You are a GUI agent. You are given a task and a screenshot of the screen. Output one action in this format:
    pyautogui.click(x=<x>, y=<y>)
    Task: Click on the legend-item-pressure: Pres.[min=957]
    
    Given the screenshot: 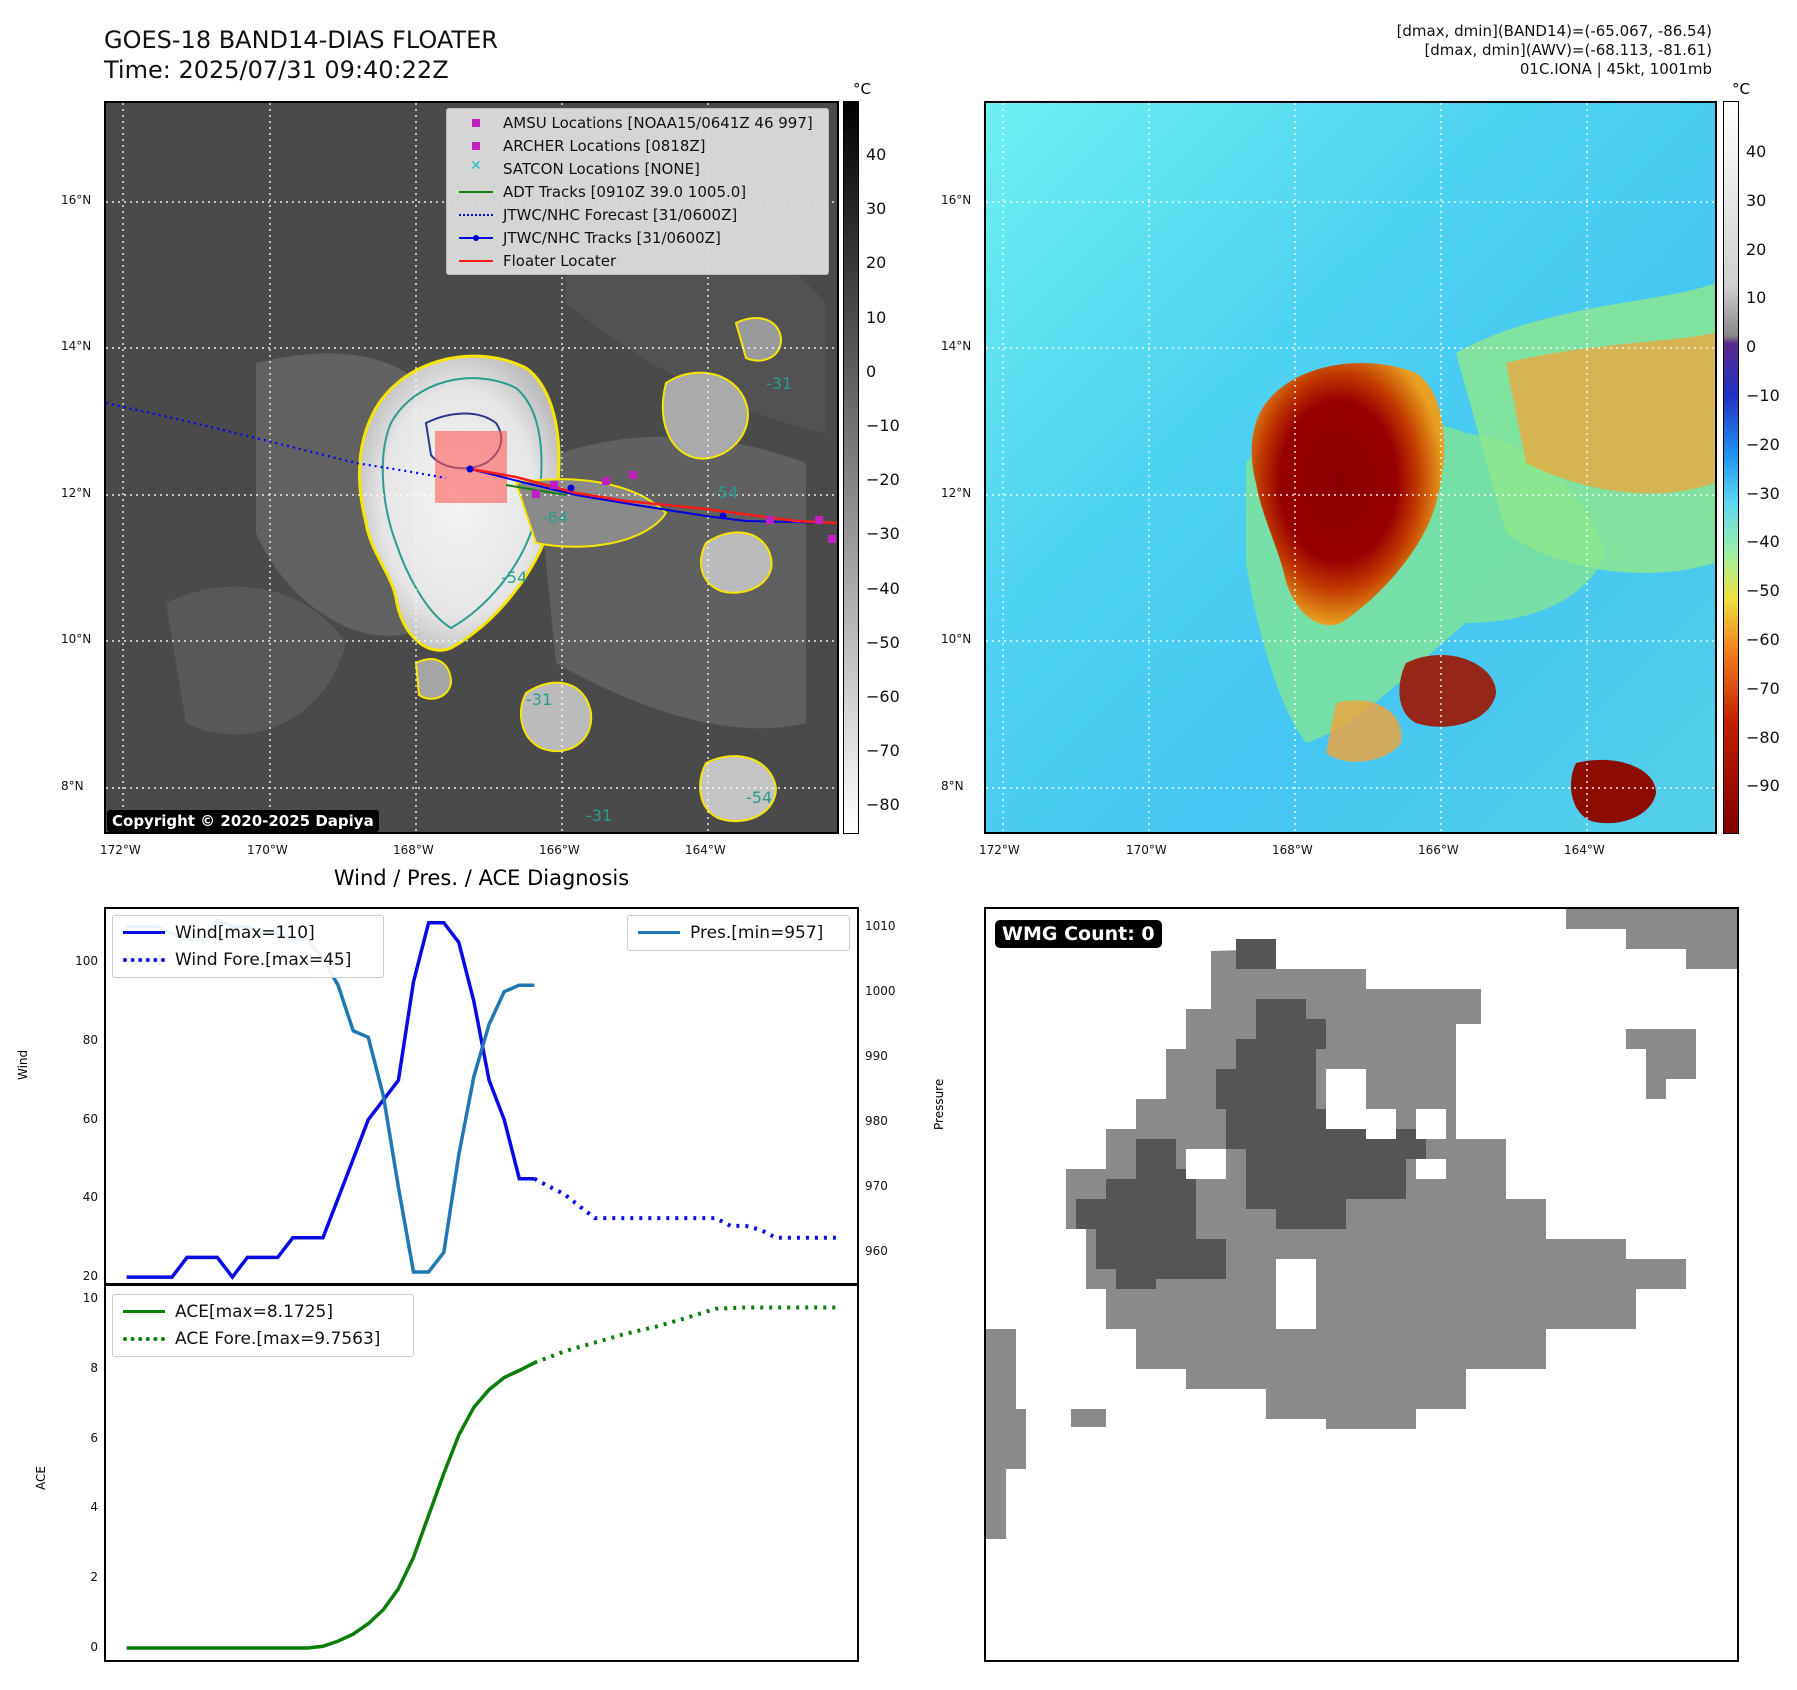 What is the action you would take?
    pyautogui.click(x=729, y=933)
    